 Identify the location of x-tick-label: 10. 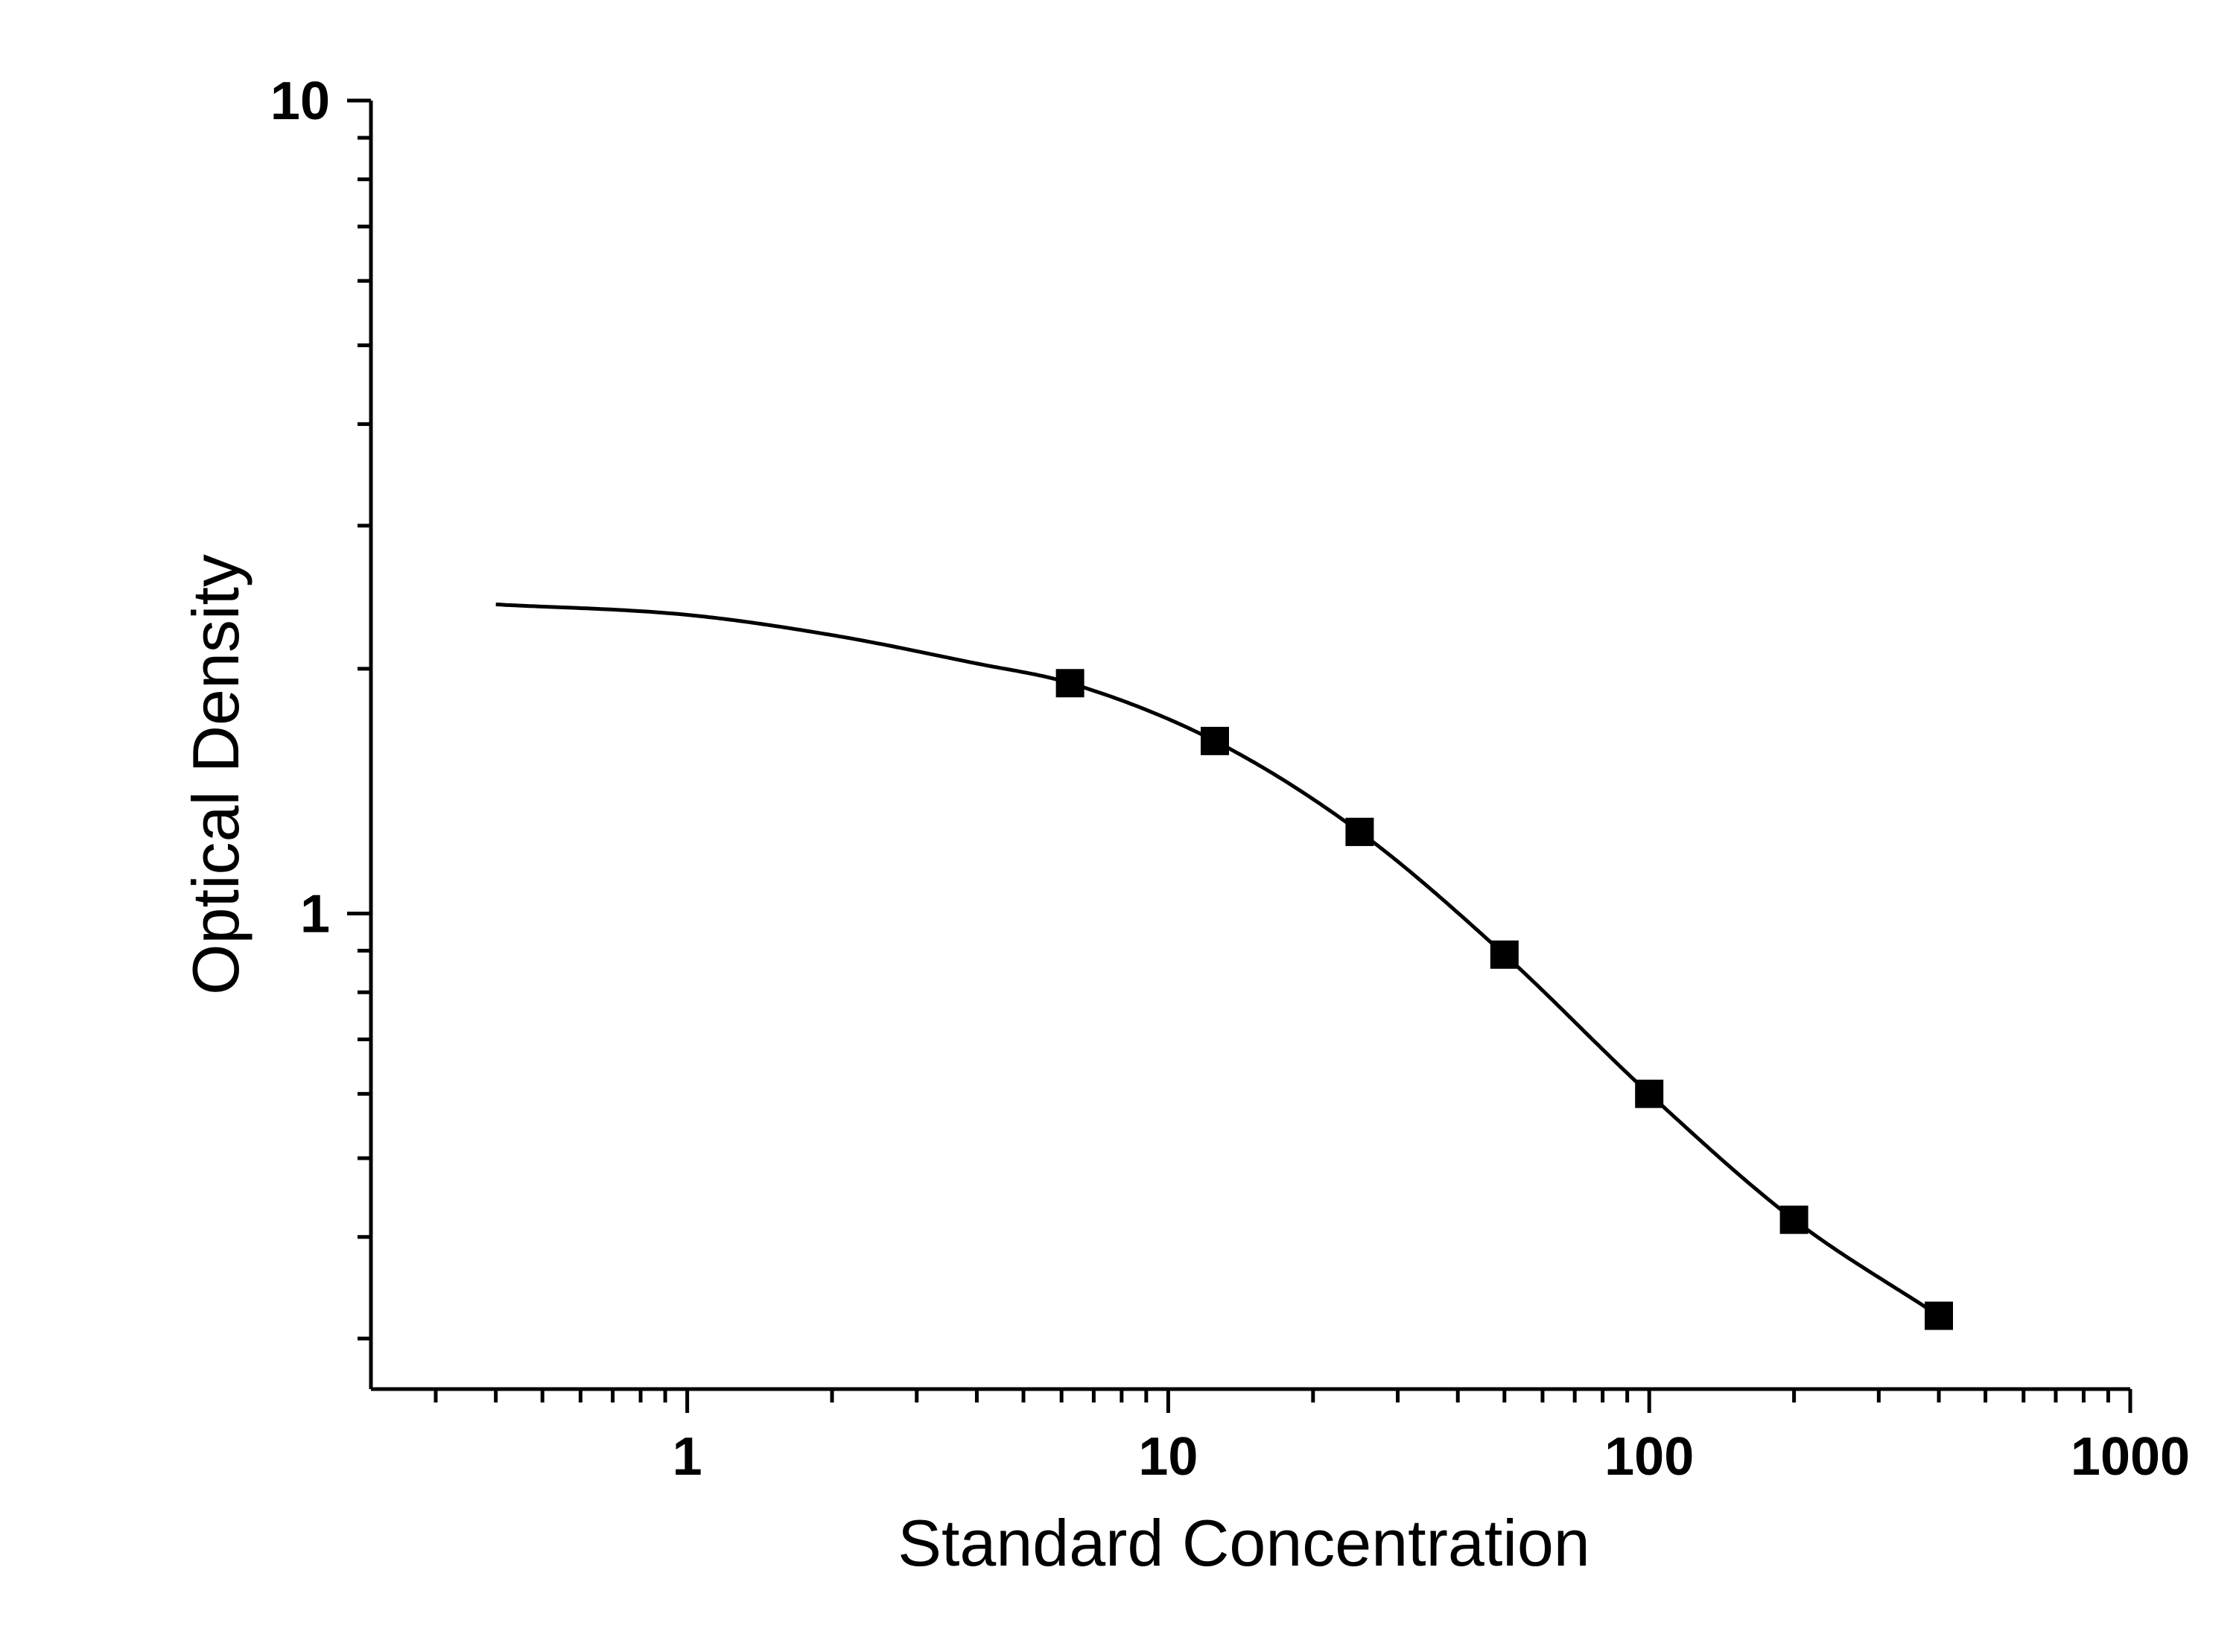
(1168, 1457).